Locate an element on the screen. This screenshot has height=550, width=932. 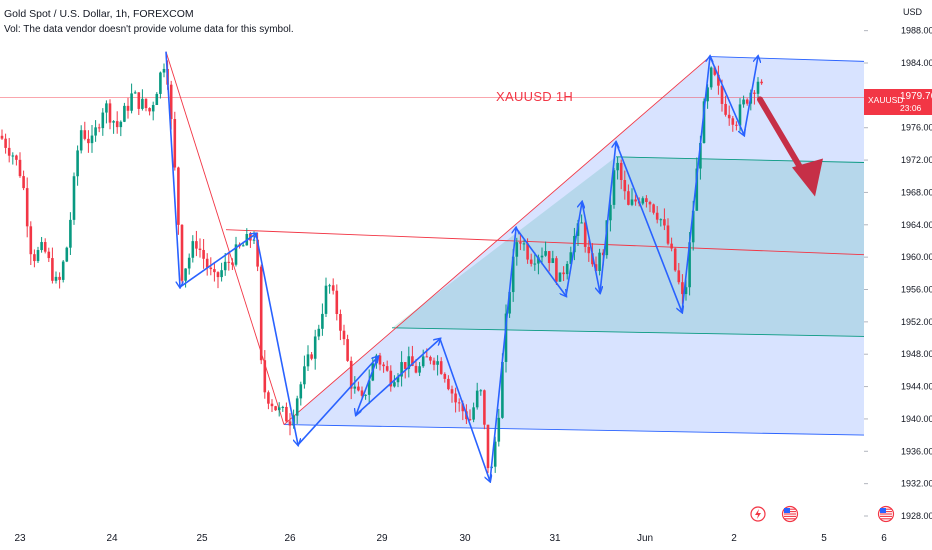
last-price-tag: XAUUSD 1979.76 23:06 is located at coordinates (898, 102).